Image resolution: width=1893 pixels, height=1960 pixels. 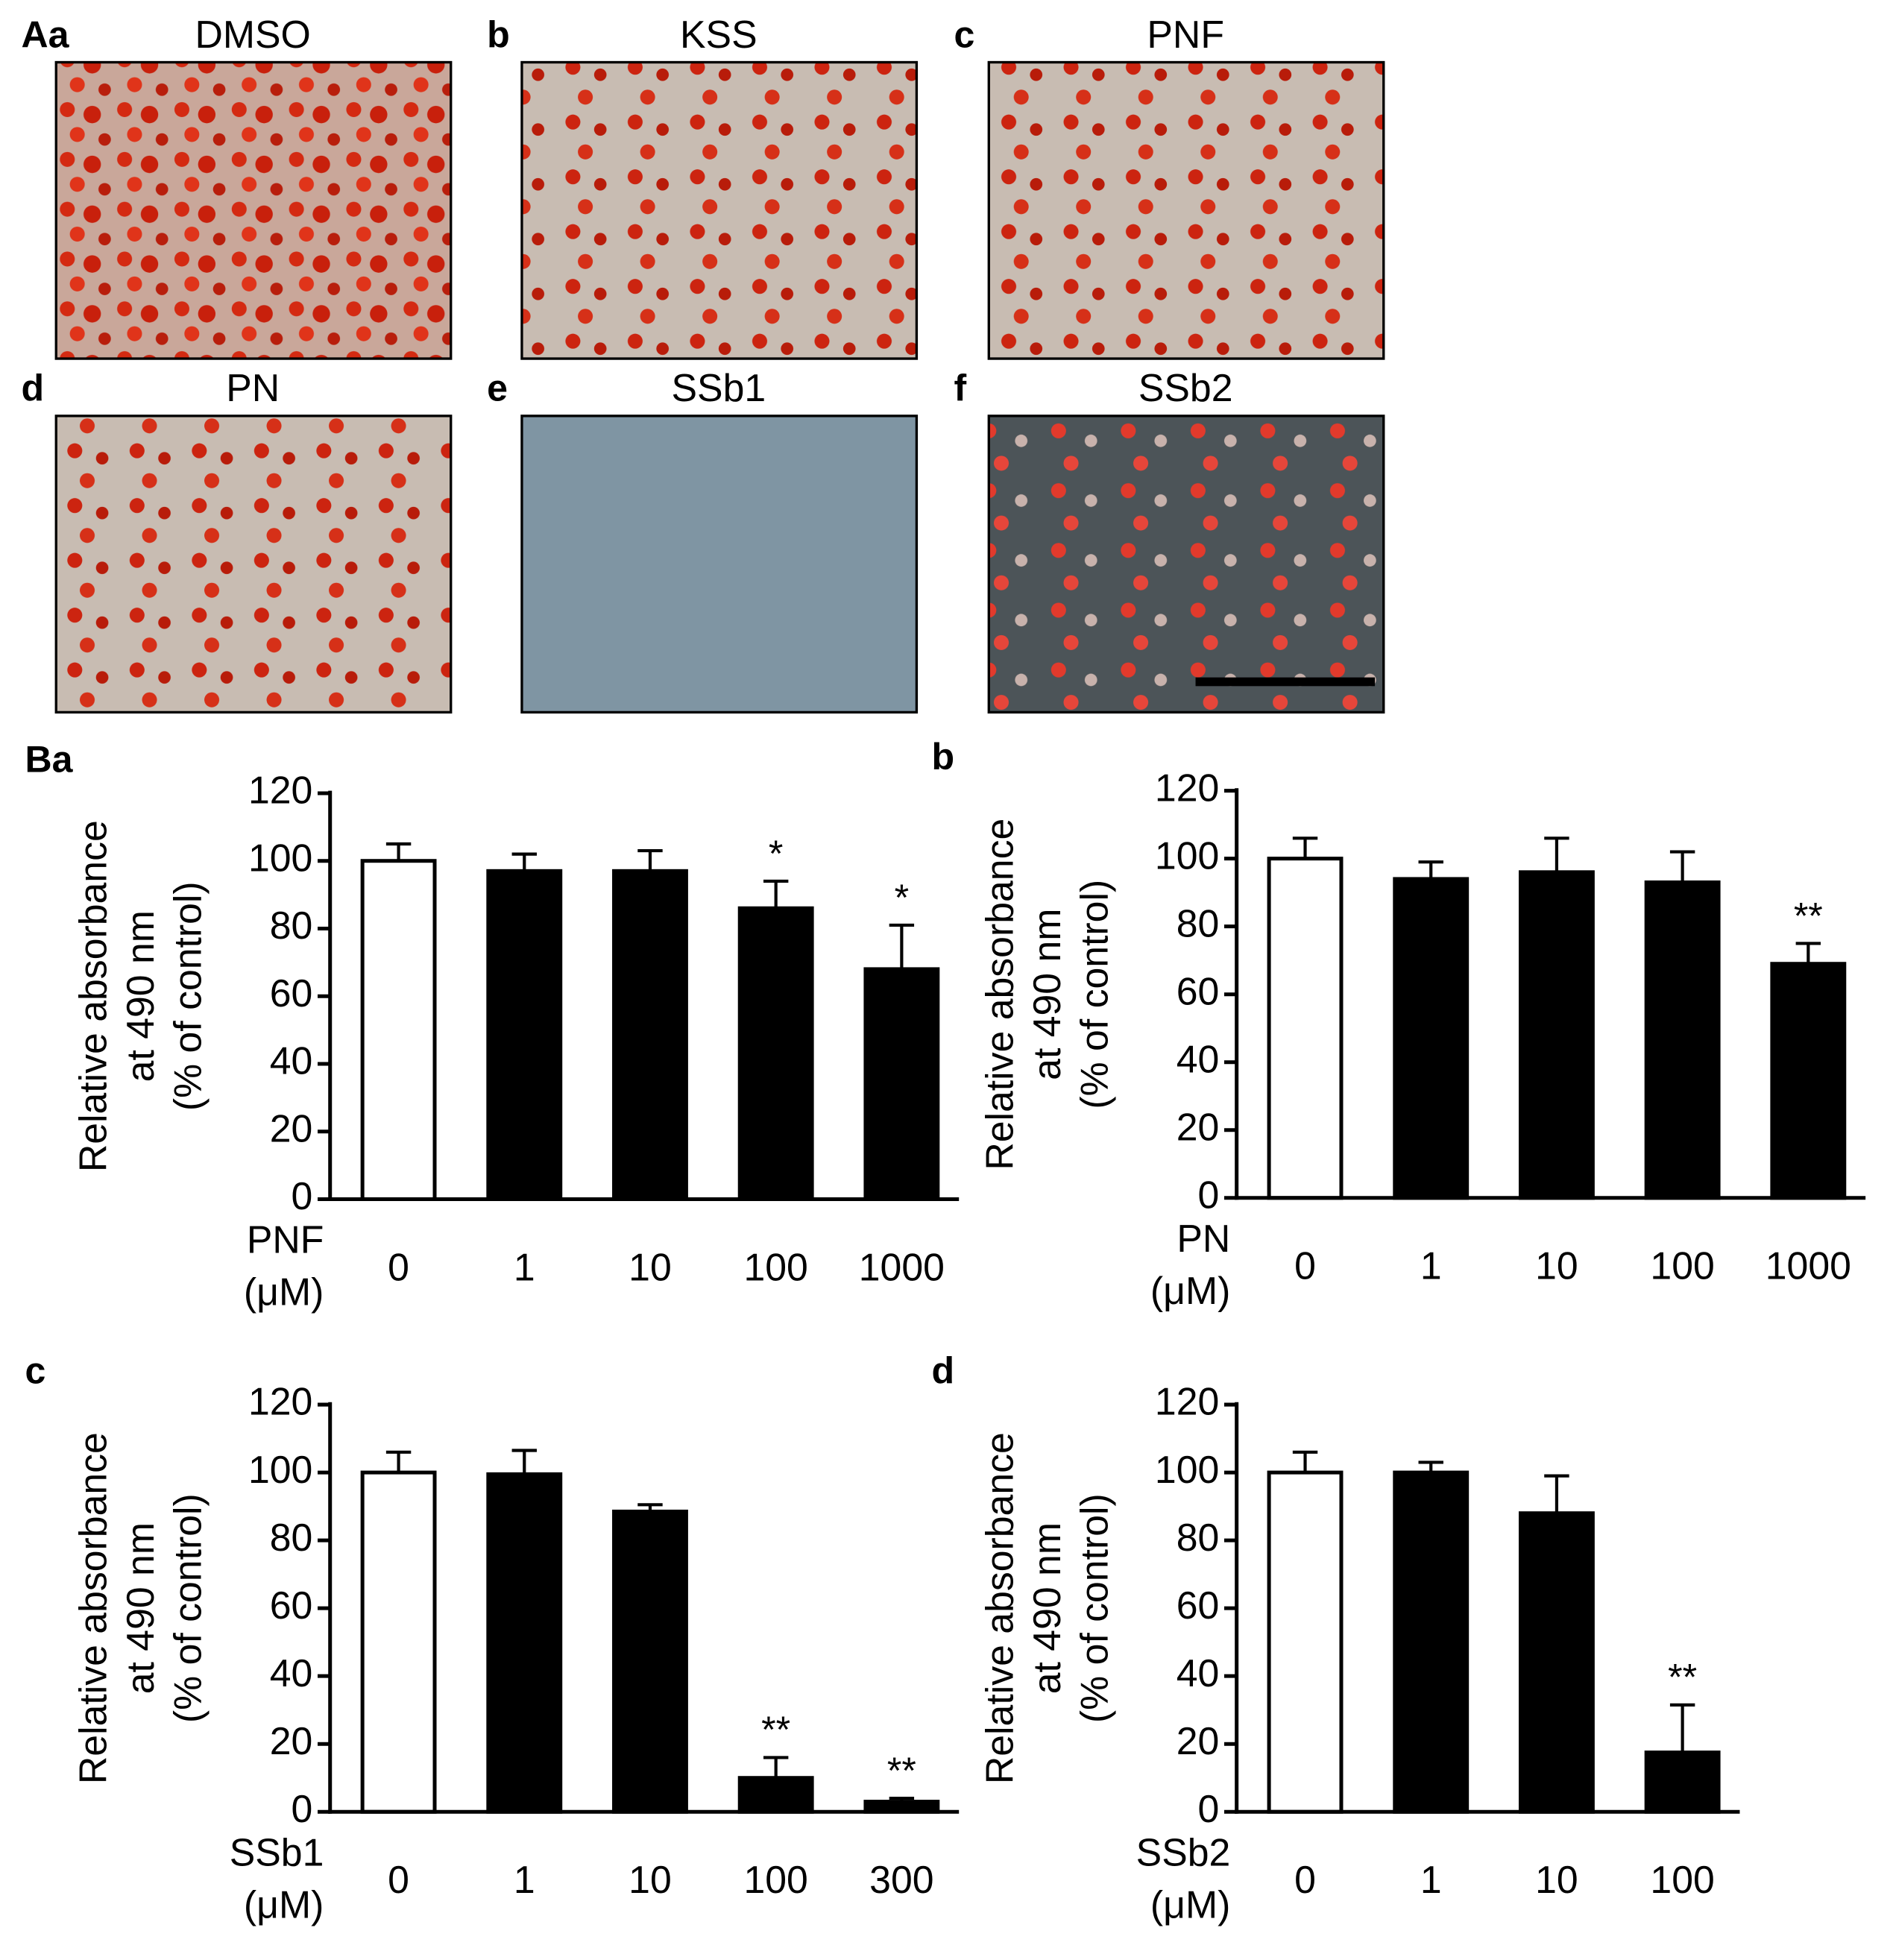 What do you see at coordinates (277, 1852) in the screenshot?
I see `x-axis-label: SSb1` at bounding box center [277, 1852].